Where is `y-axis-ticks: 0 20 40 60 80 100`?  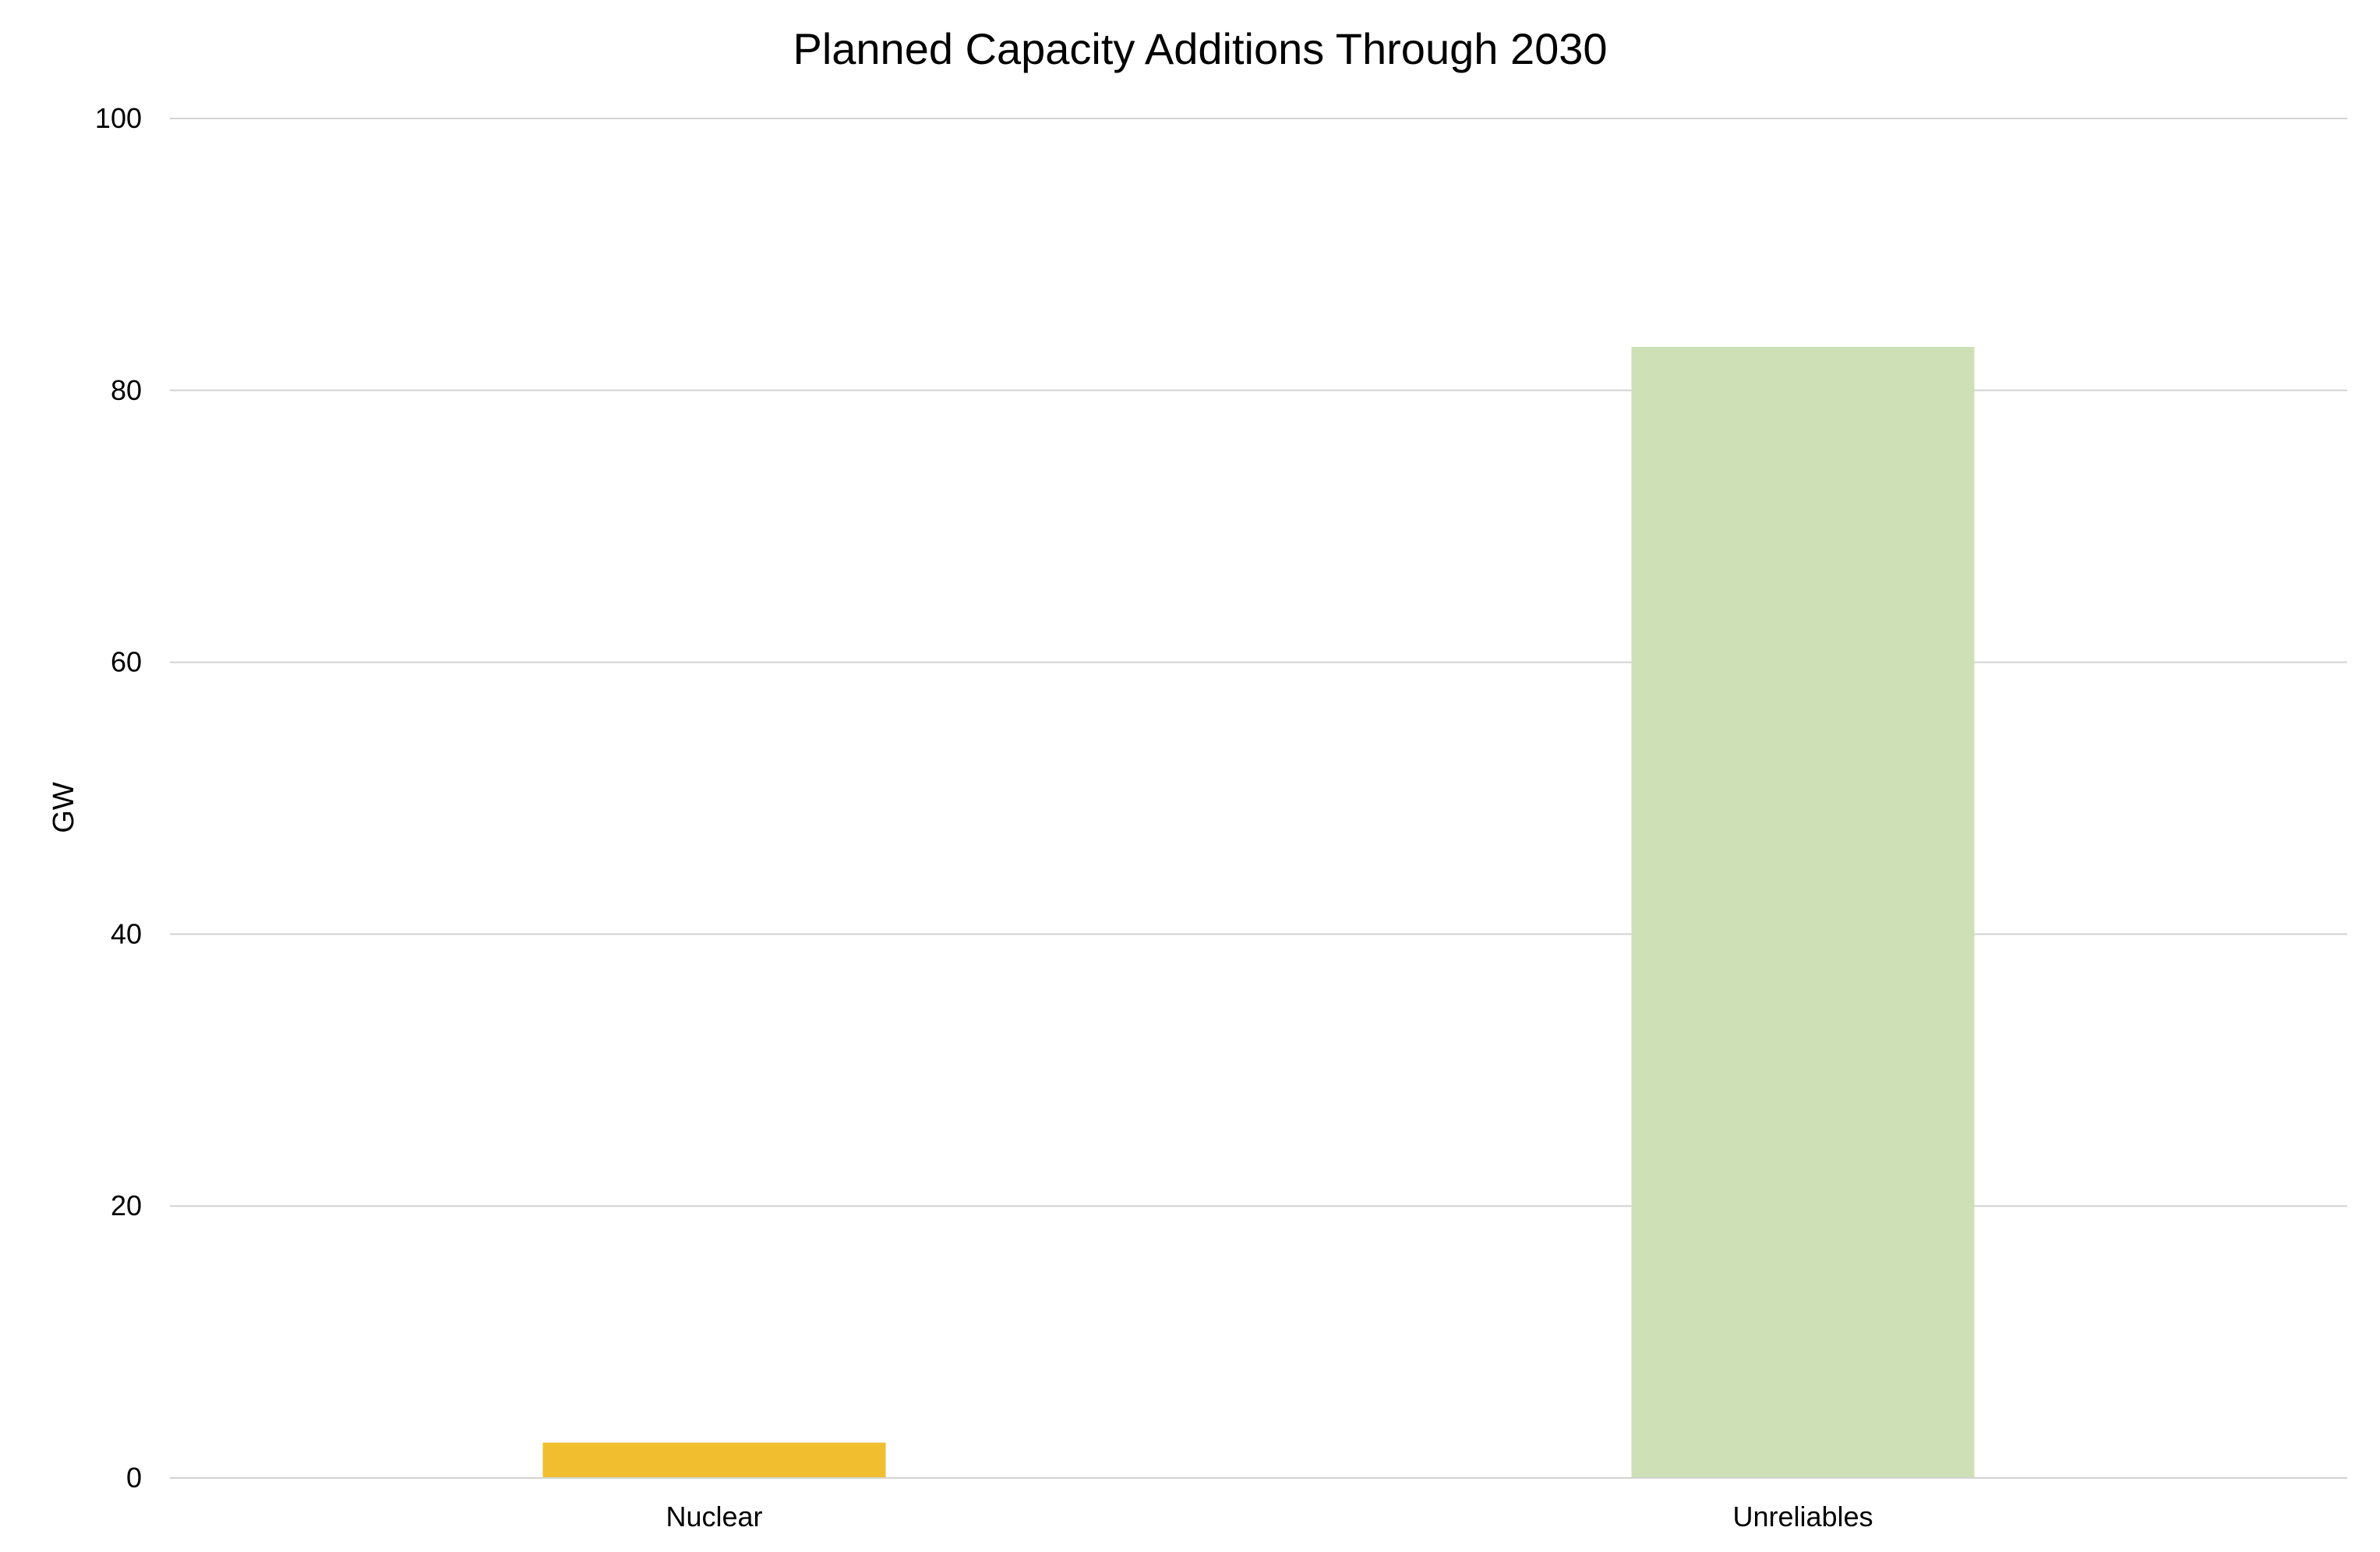
y-axis-ticks: 0 20 40 60 80 100 is located at coordinates (119, 798).